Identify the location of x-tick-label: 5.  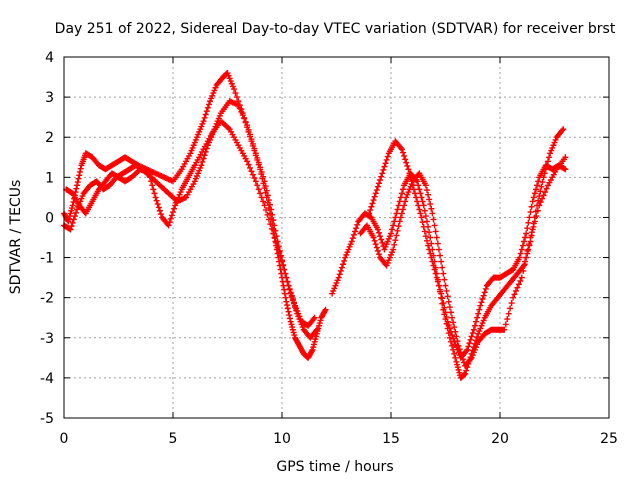
(173, 439).